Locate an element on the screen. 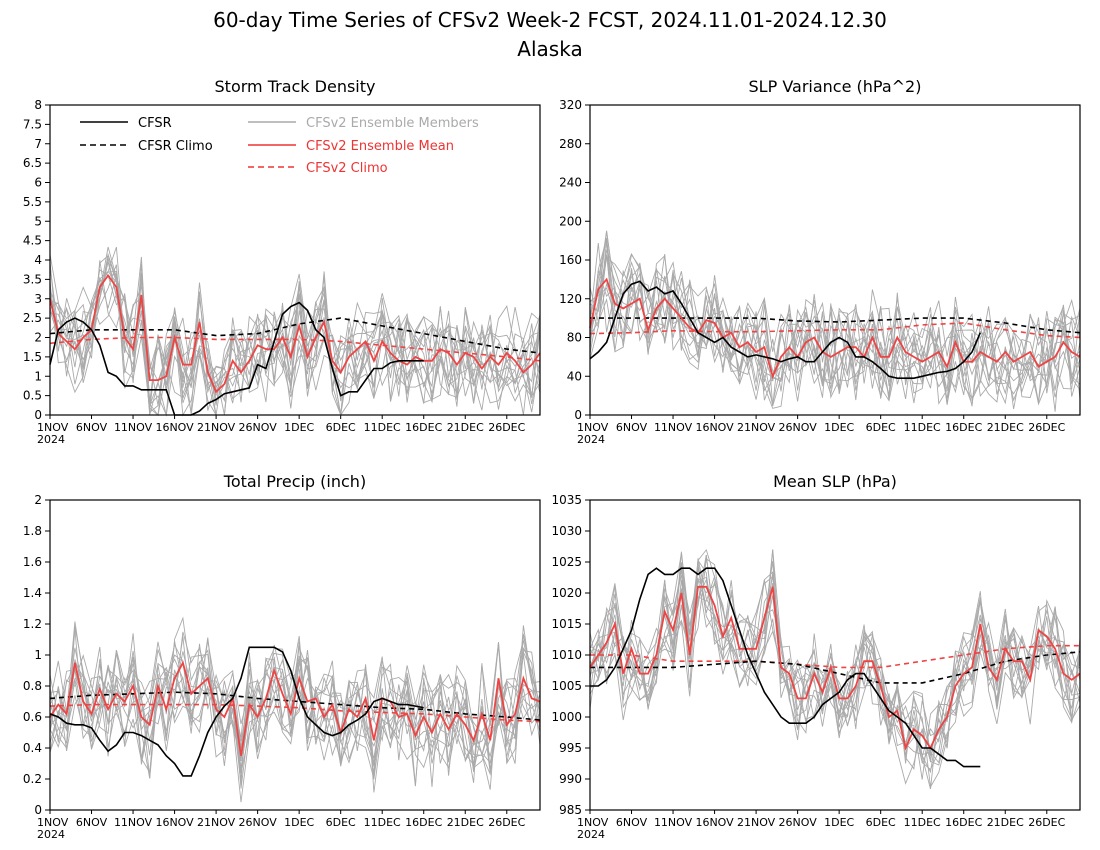 This screenshot has height=850, width=1100. y-tick-label: 5 is located at coordinates (38, 221).